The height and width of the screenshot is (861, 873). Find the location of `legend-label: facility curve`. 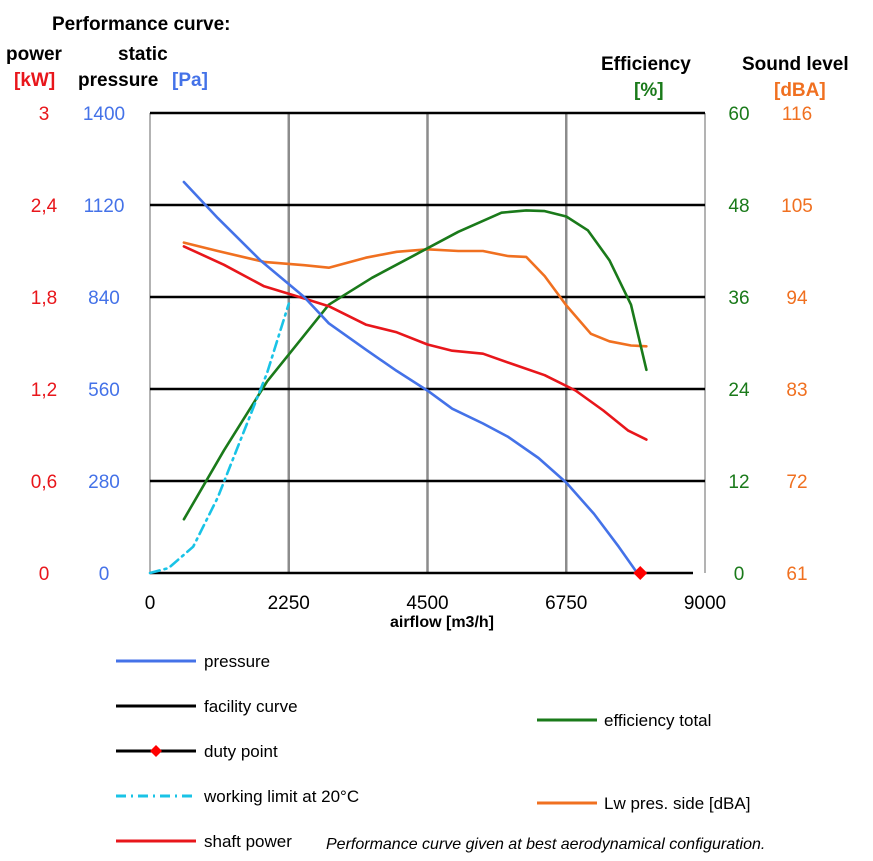

legend-label: facility curve is located at coordinates (251, 706).